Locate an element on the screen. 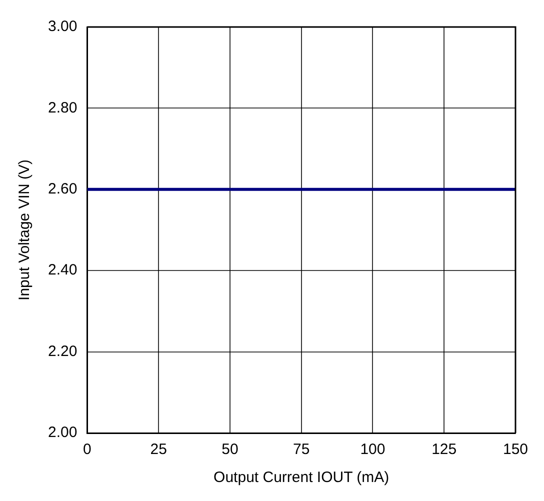 This screenshot has height=501, width=544. y-tick-label: 2.00 is located at coordinates (63, 433).